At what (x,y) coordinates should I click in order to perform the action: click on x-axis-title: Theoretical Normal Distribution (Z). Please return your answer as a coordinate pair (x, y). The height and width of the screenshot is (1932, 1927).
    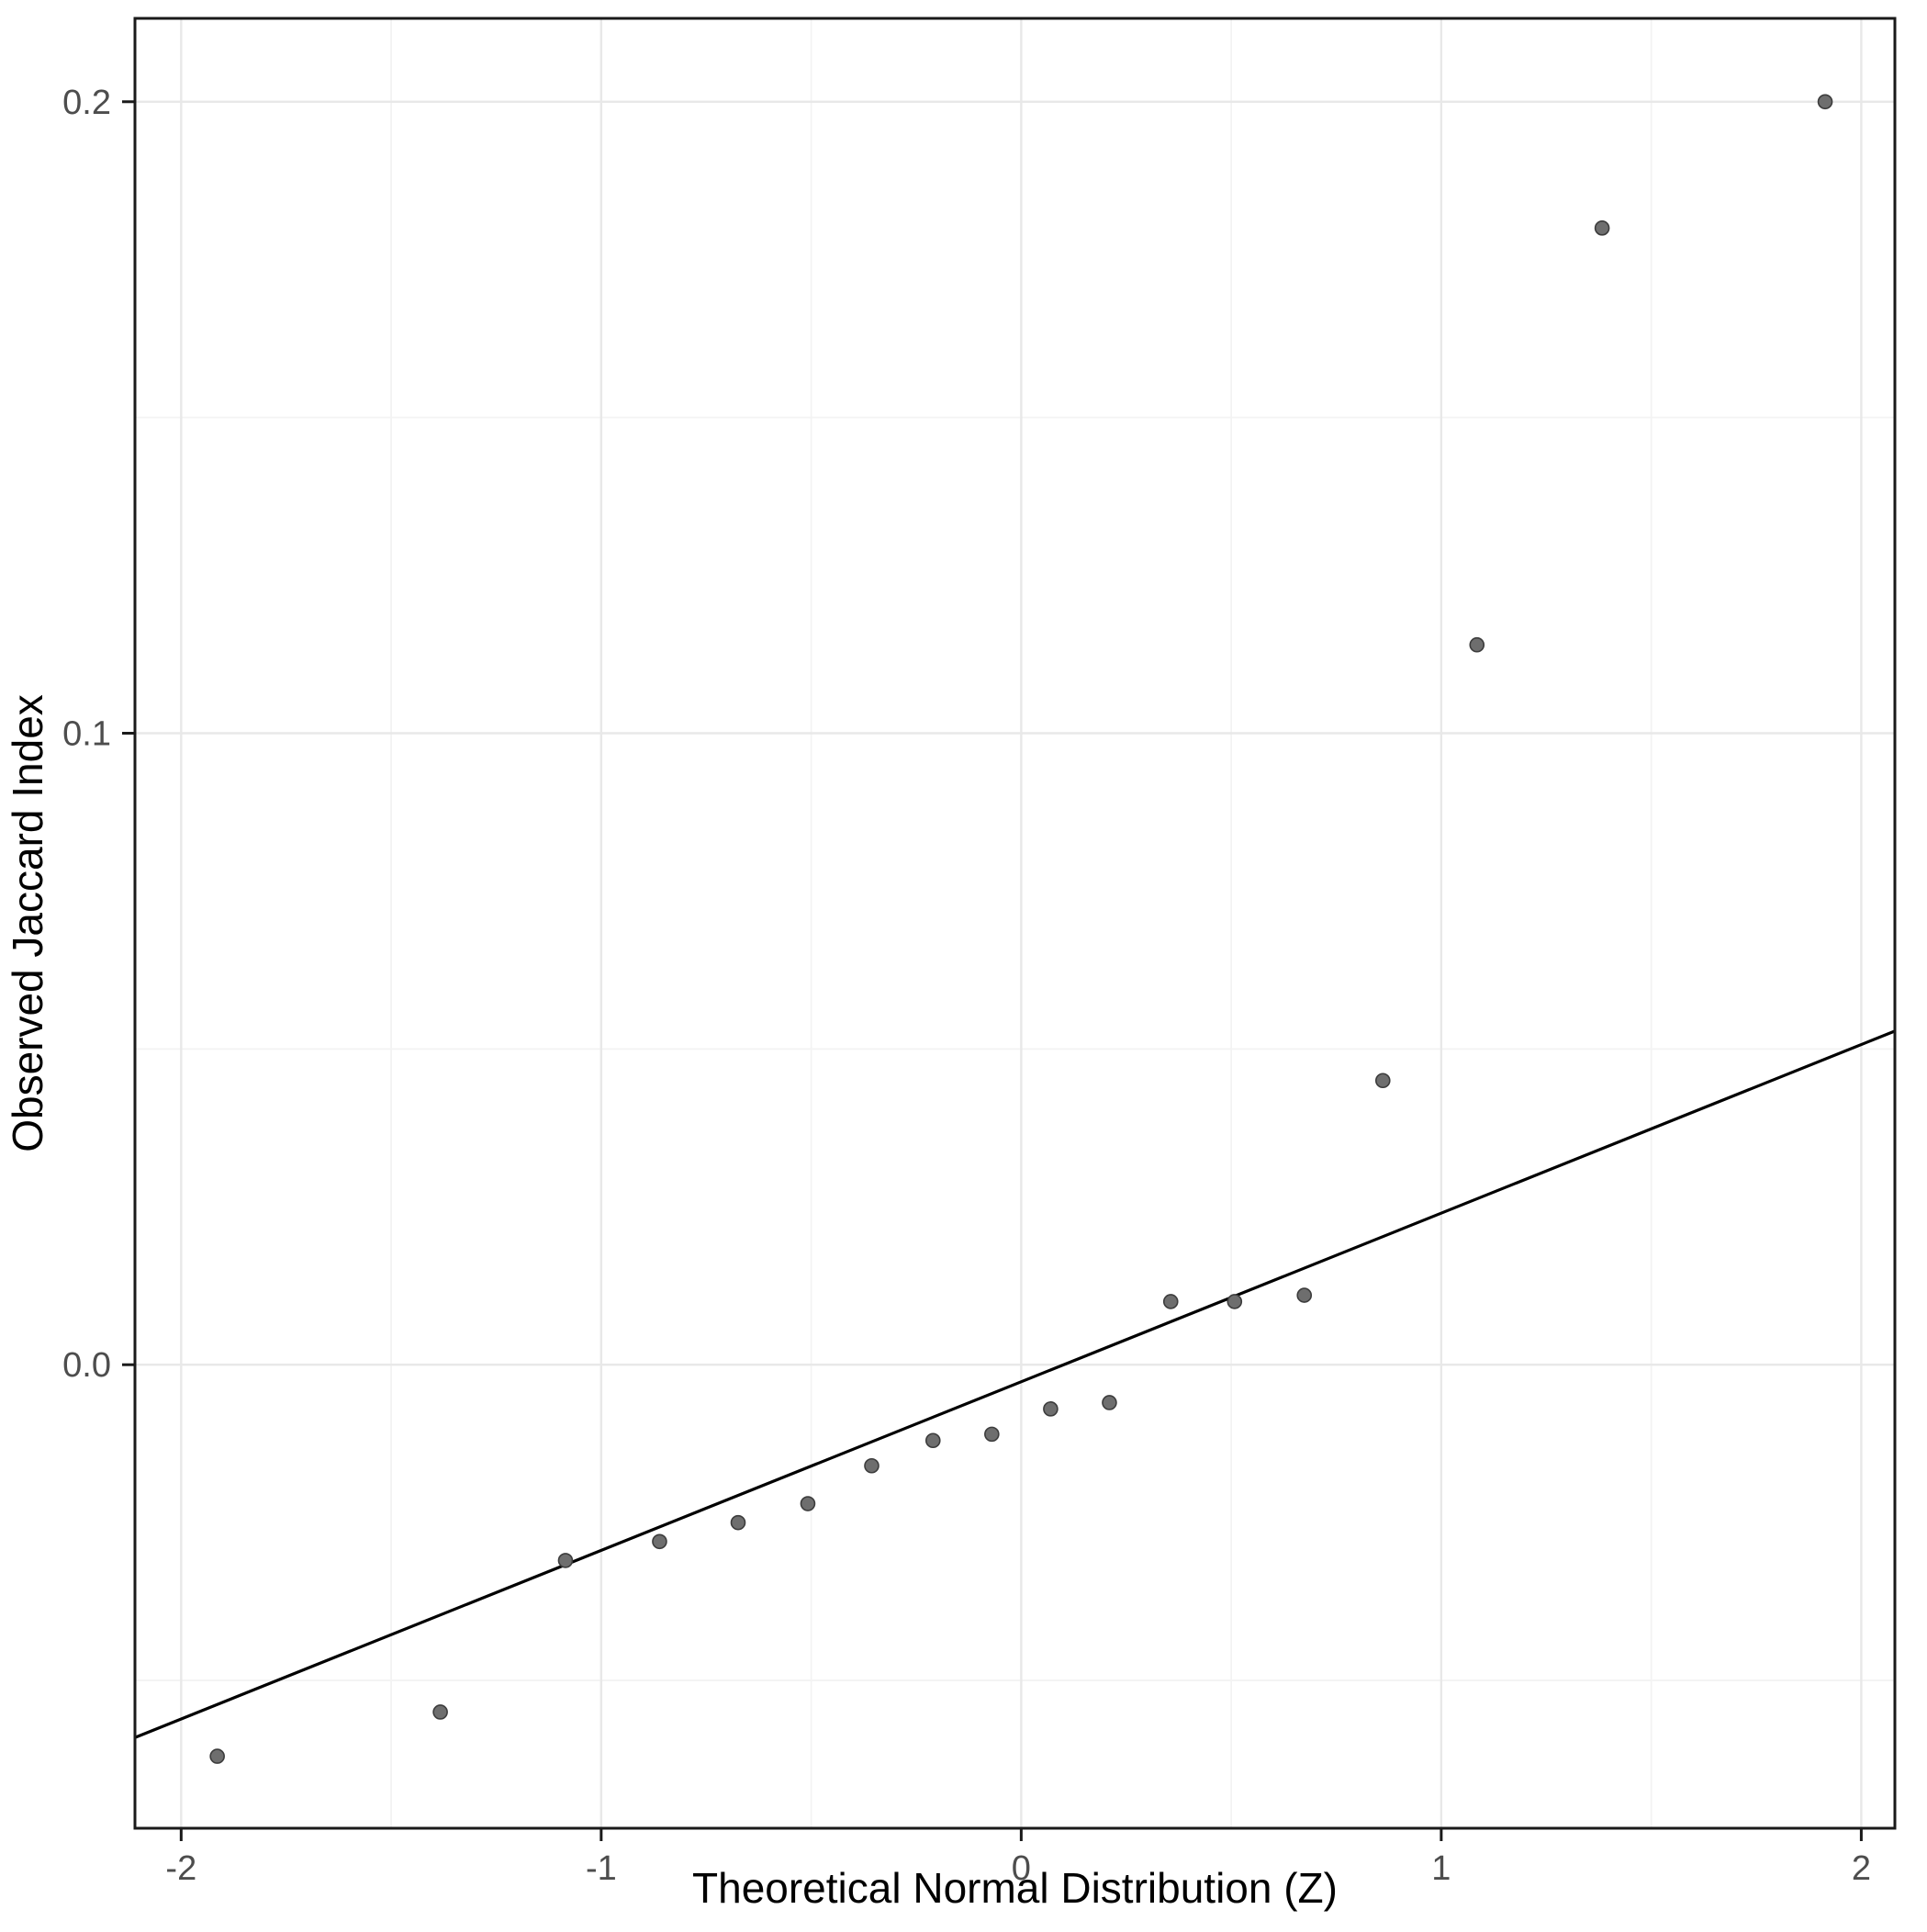
    Looking at the image, I should click on (1015, 1888).